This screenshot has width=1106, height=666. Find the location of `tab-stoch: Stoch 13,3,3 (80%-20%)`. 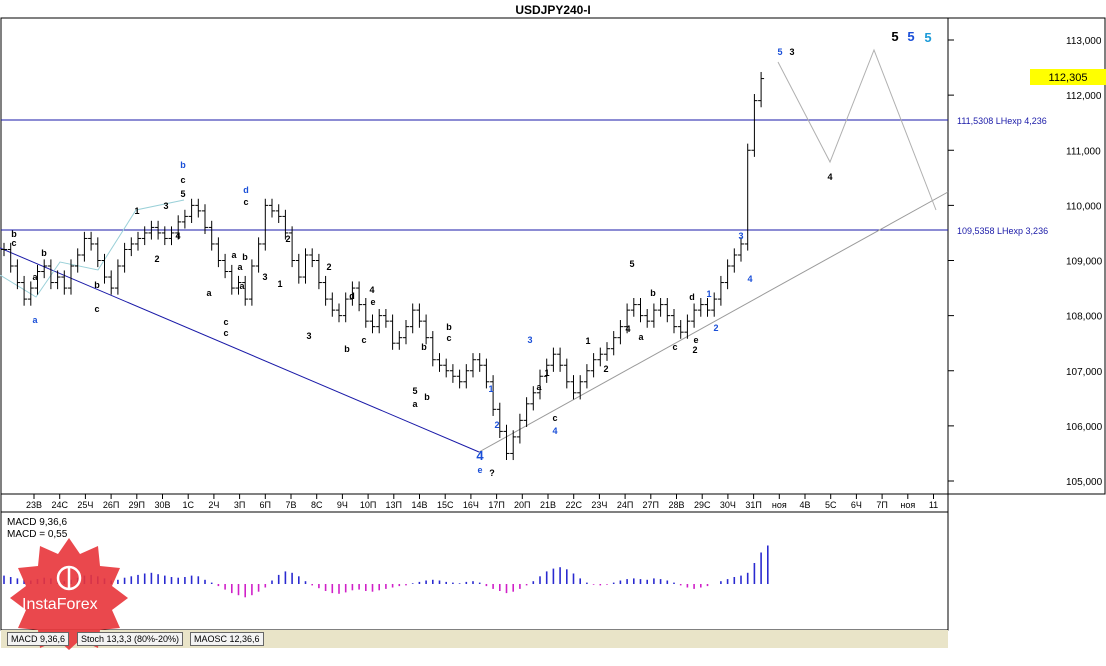

tab-stoch: Stoch 13,3,3 (80%-20%) is located at coordinates (130, 639).